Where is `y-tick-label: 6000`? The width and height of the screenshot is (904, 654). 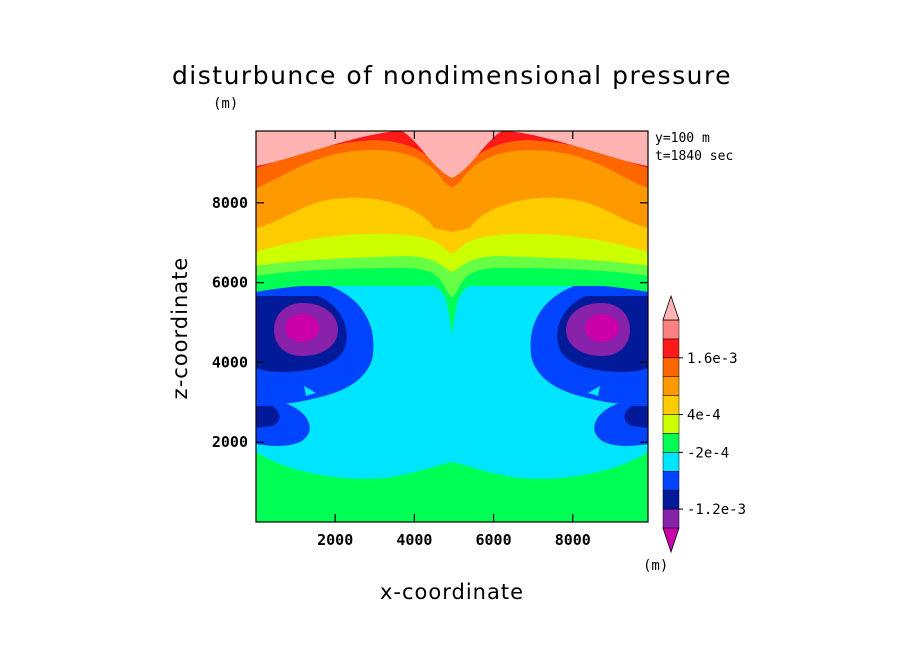
y-tick-label: 6000 is located at coordinates (230, 283).